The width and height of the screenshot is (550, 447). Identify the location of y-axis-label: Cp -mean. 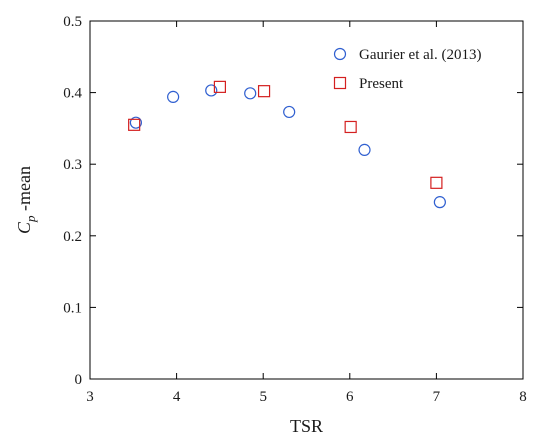
(26, 200).